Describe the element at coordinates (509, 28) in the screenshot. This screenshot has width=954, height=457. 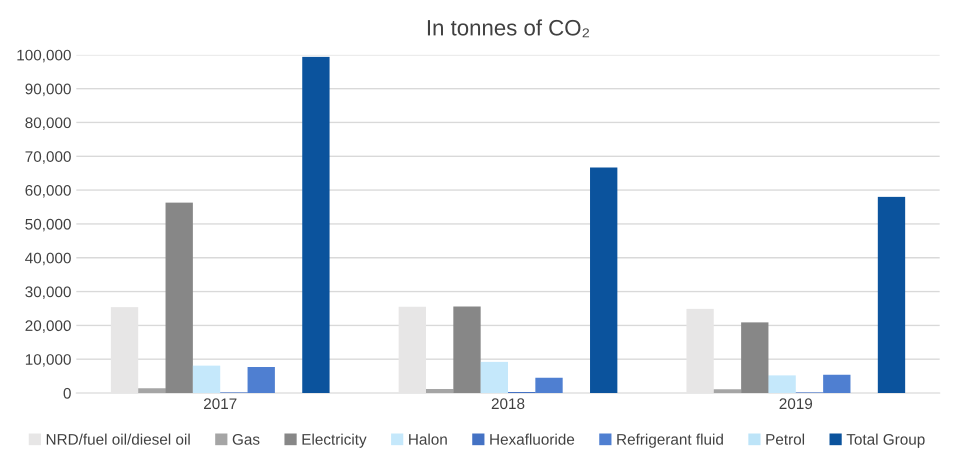
I see `chart-title: In tonnes of CO₂` at that location.